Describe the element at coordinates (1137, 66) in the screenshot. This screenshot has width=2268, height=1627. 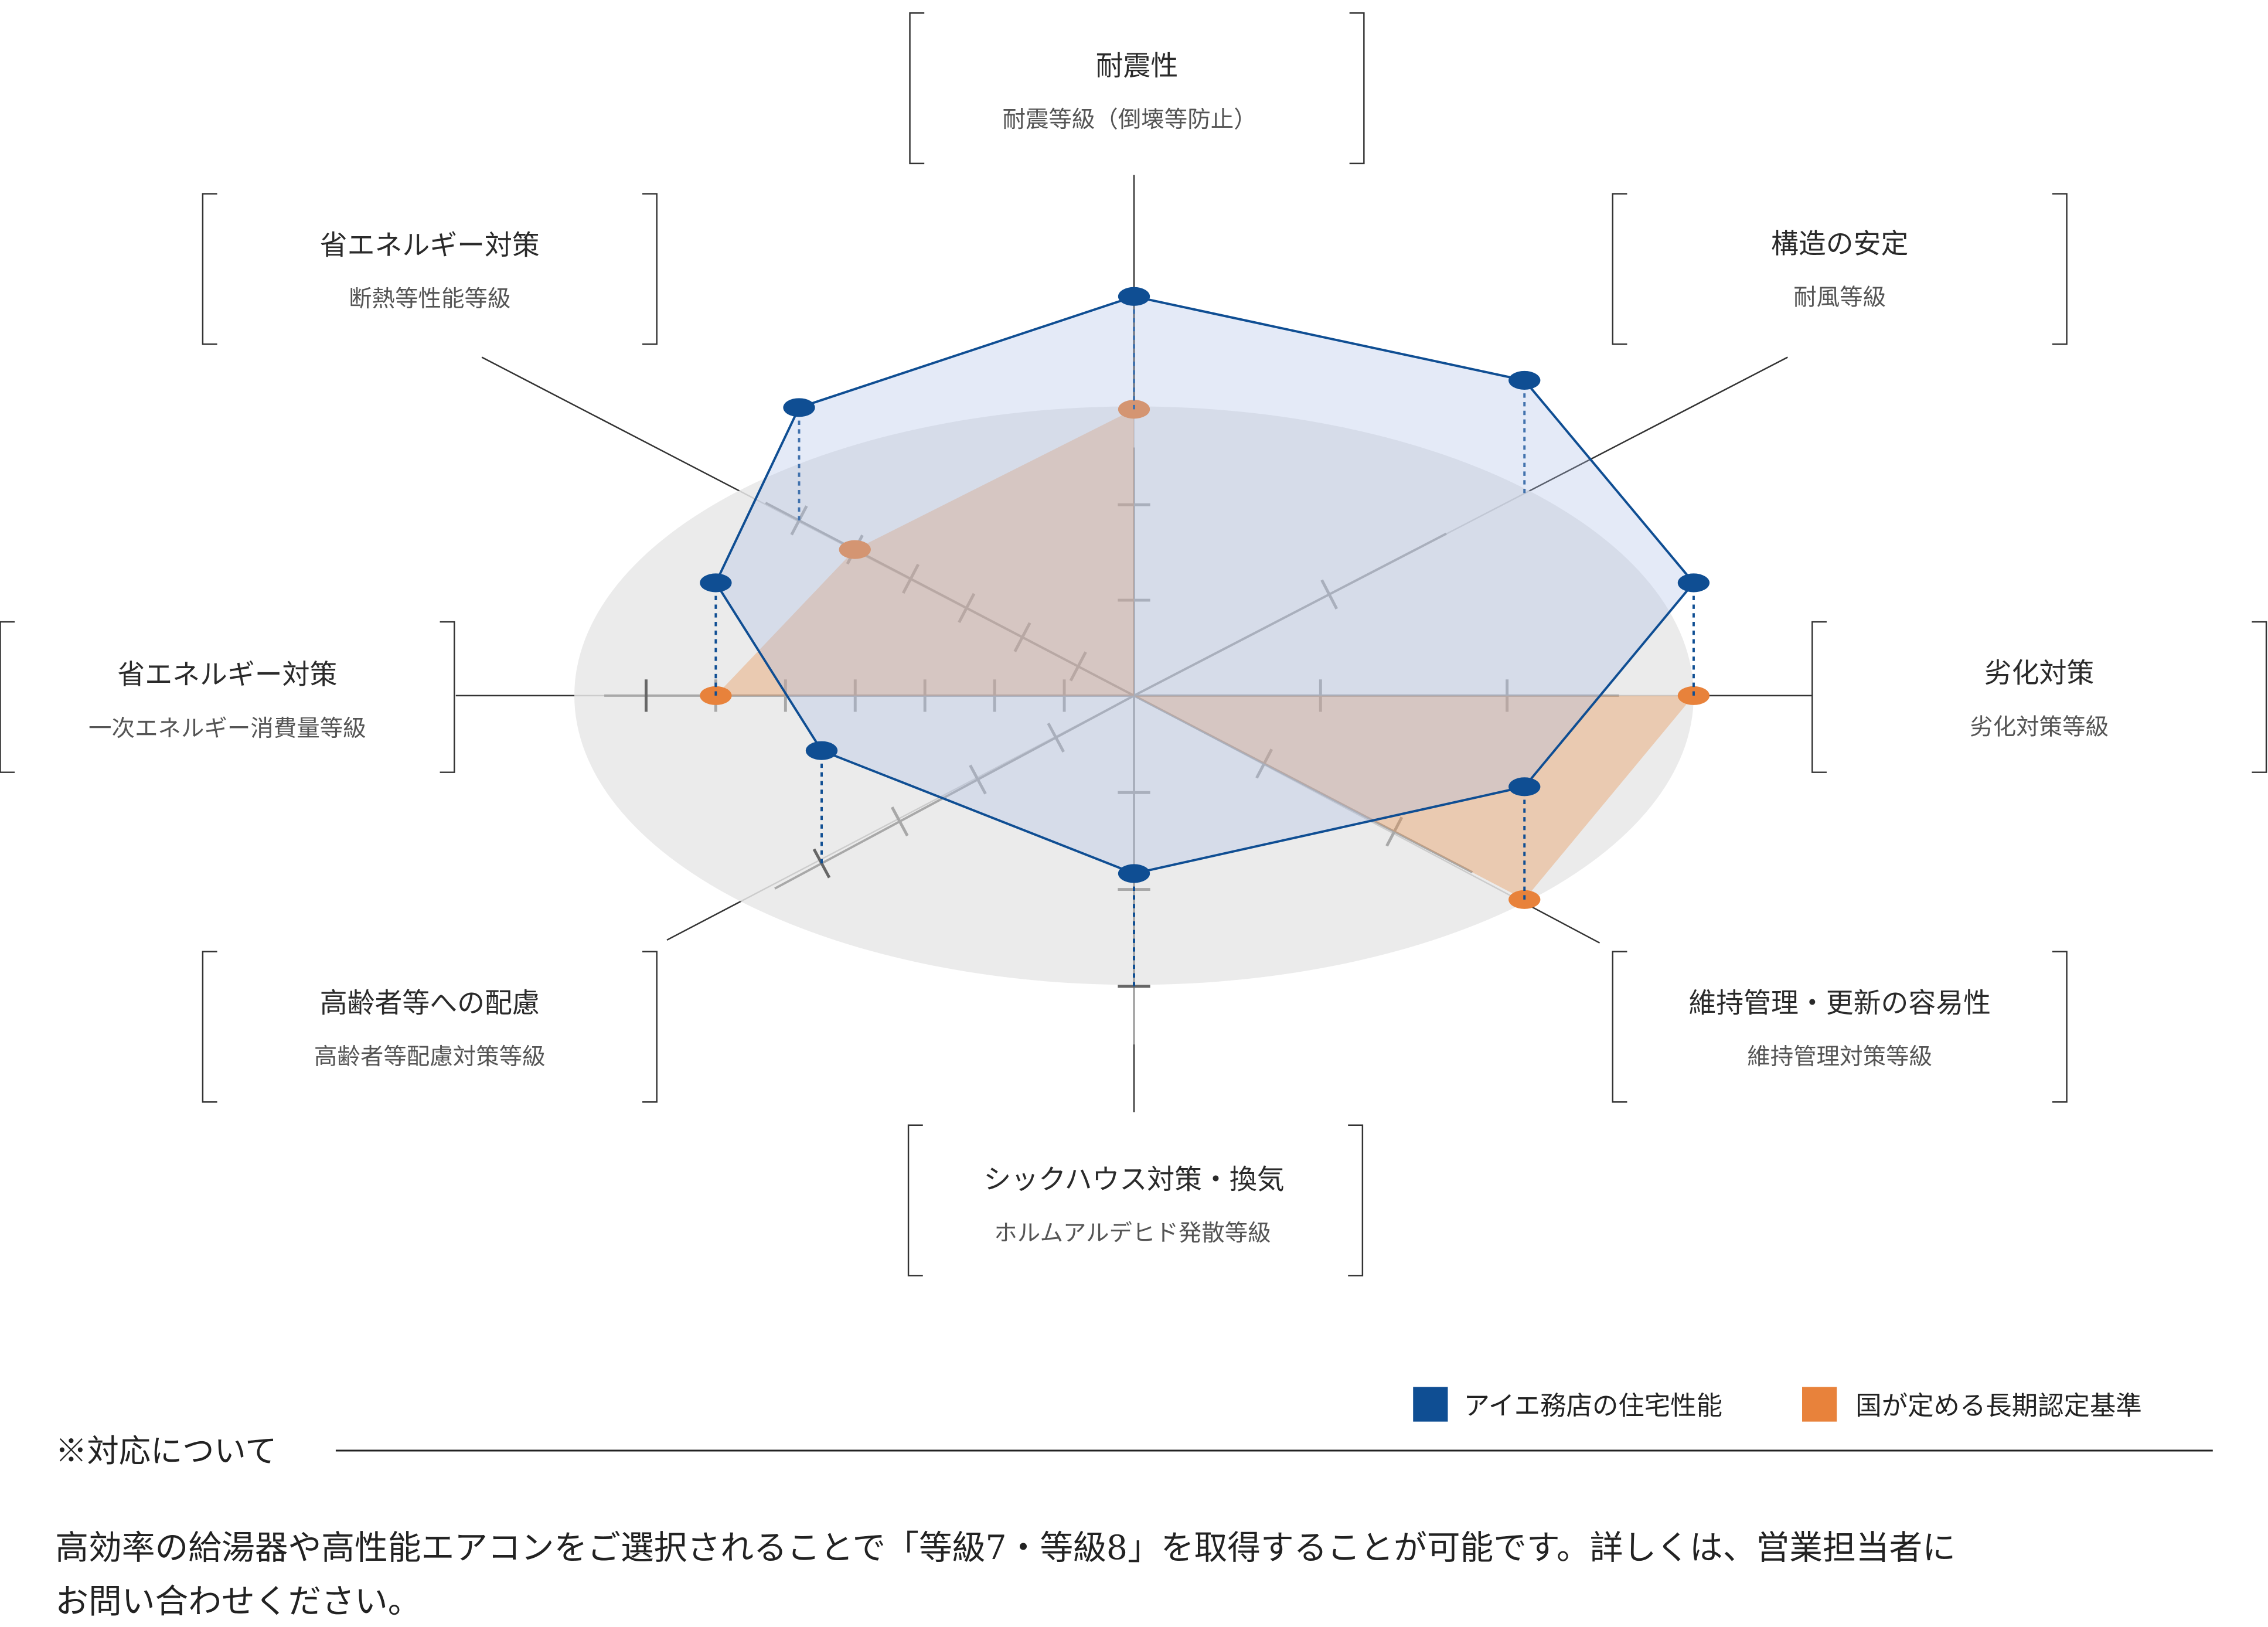
I see `axis-title: 耐震性` at that location.